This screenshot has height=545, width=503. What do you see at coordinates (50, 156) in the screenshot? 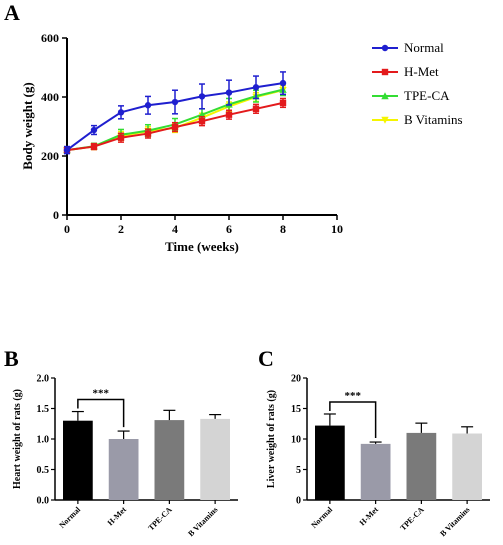
I see `y-tick-label: 200` at bounding box center [50, 156].